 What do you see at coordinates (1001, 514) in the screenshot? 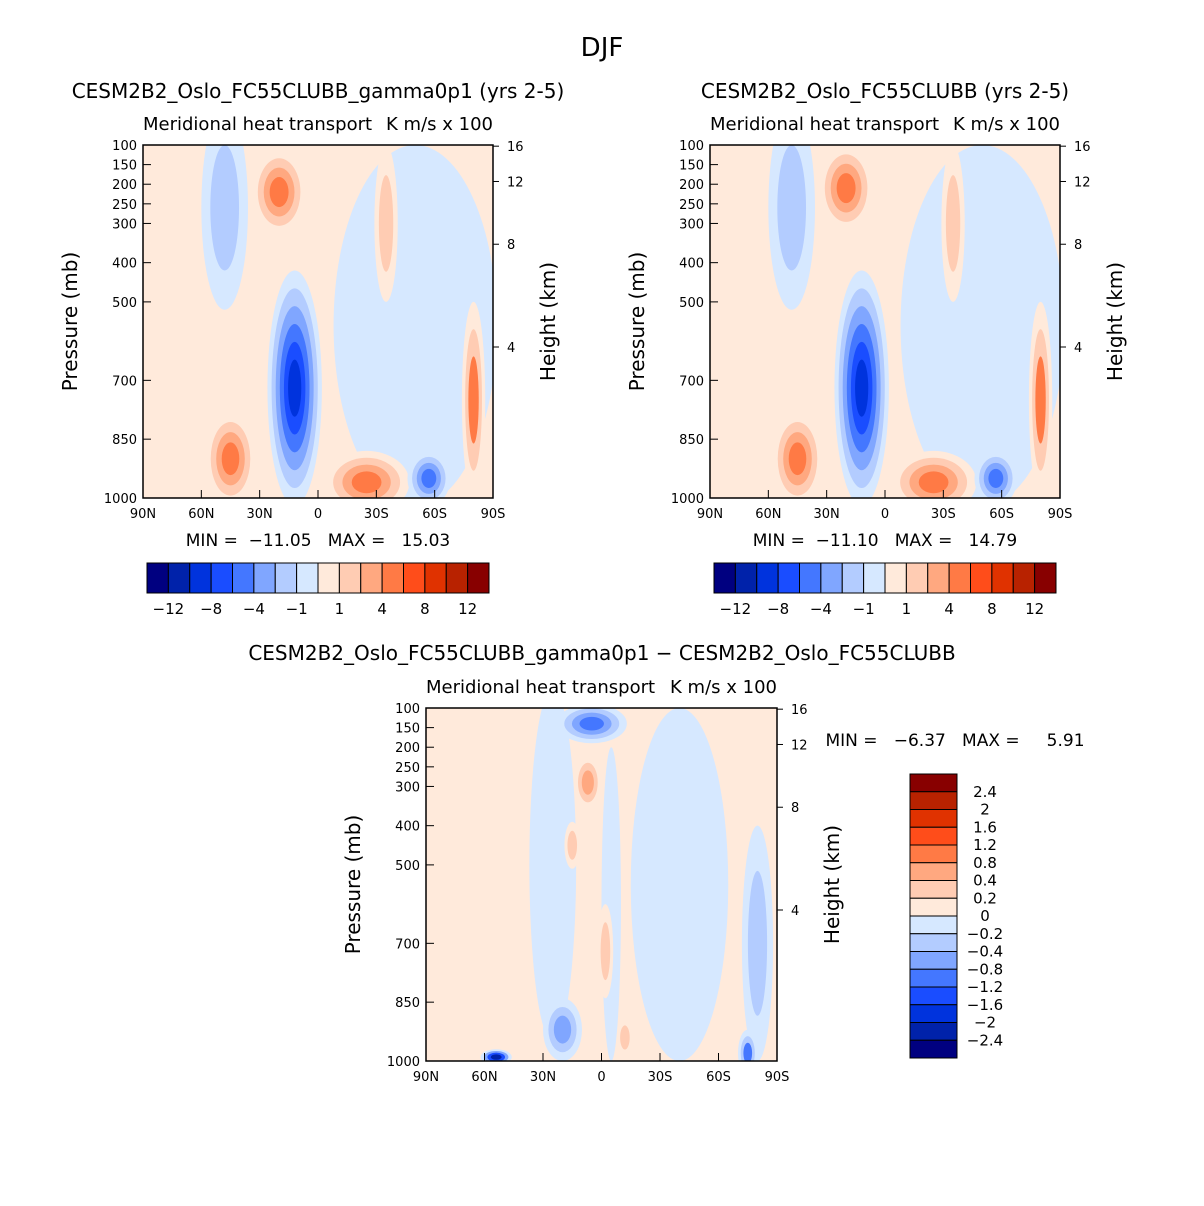
I see `x-tick-label: 60S` at bounding box center [1001, 514].